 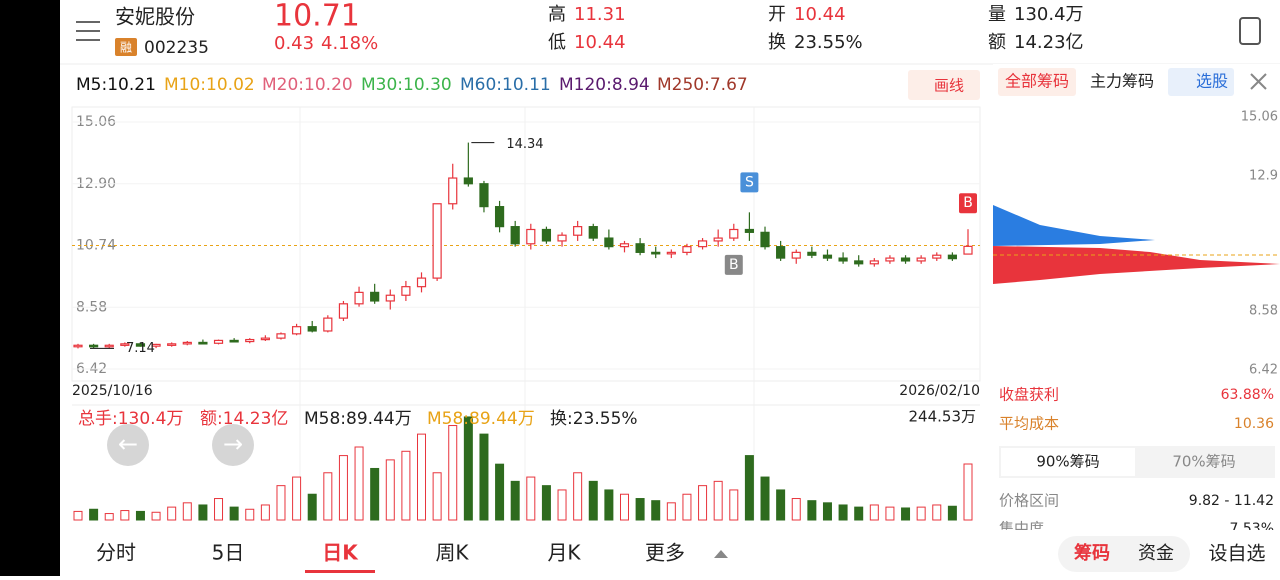 I want to click on next-button, so click(x=233, y=445).